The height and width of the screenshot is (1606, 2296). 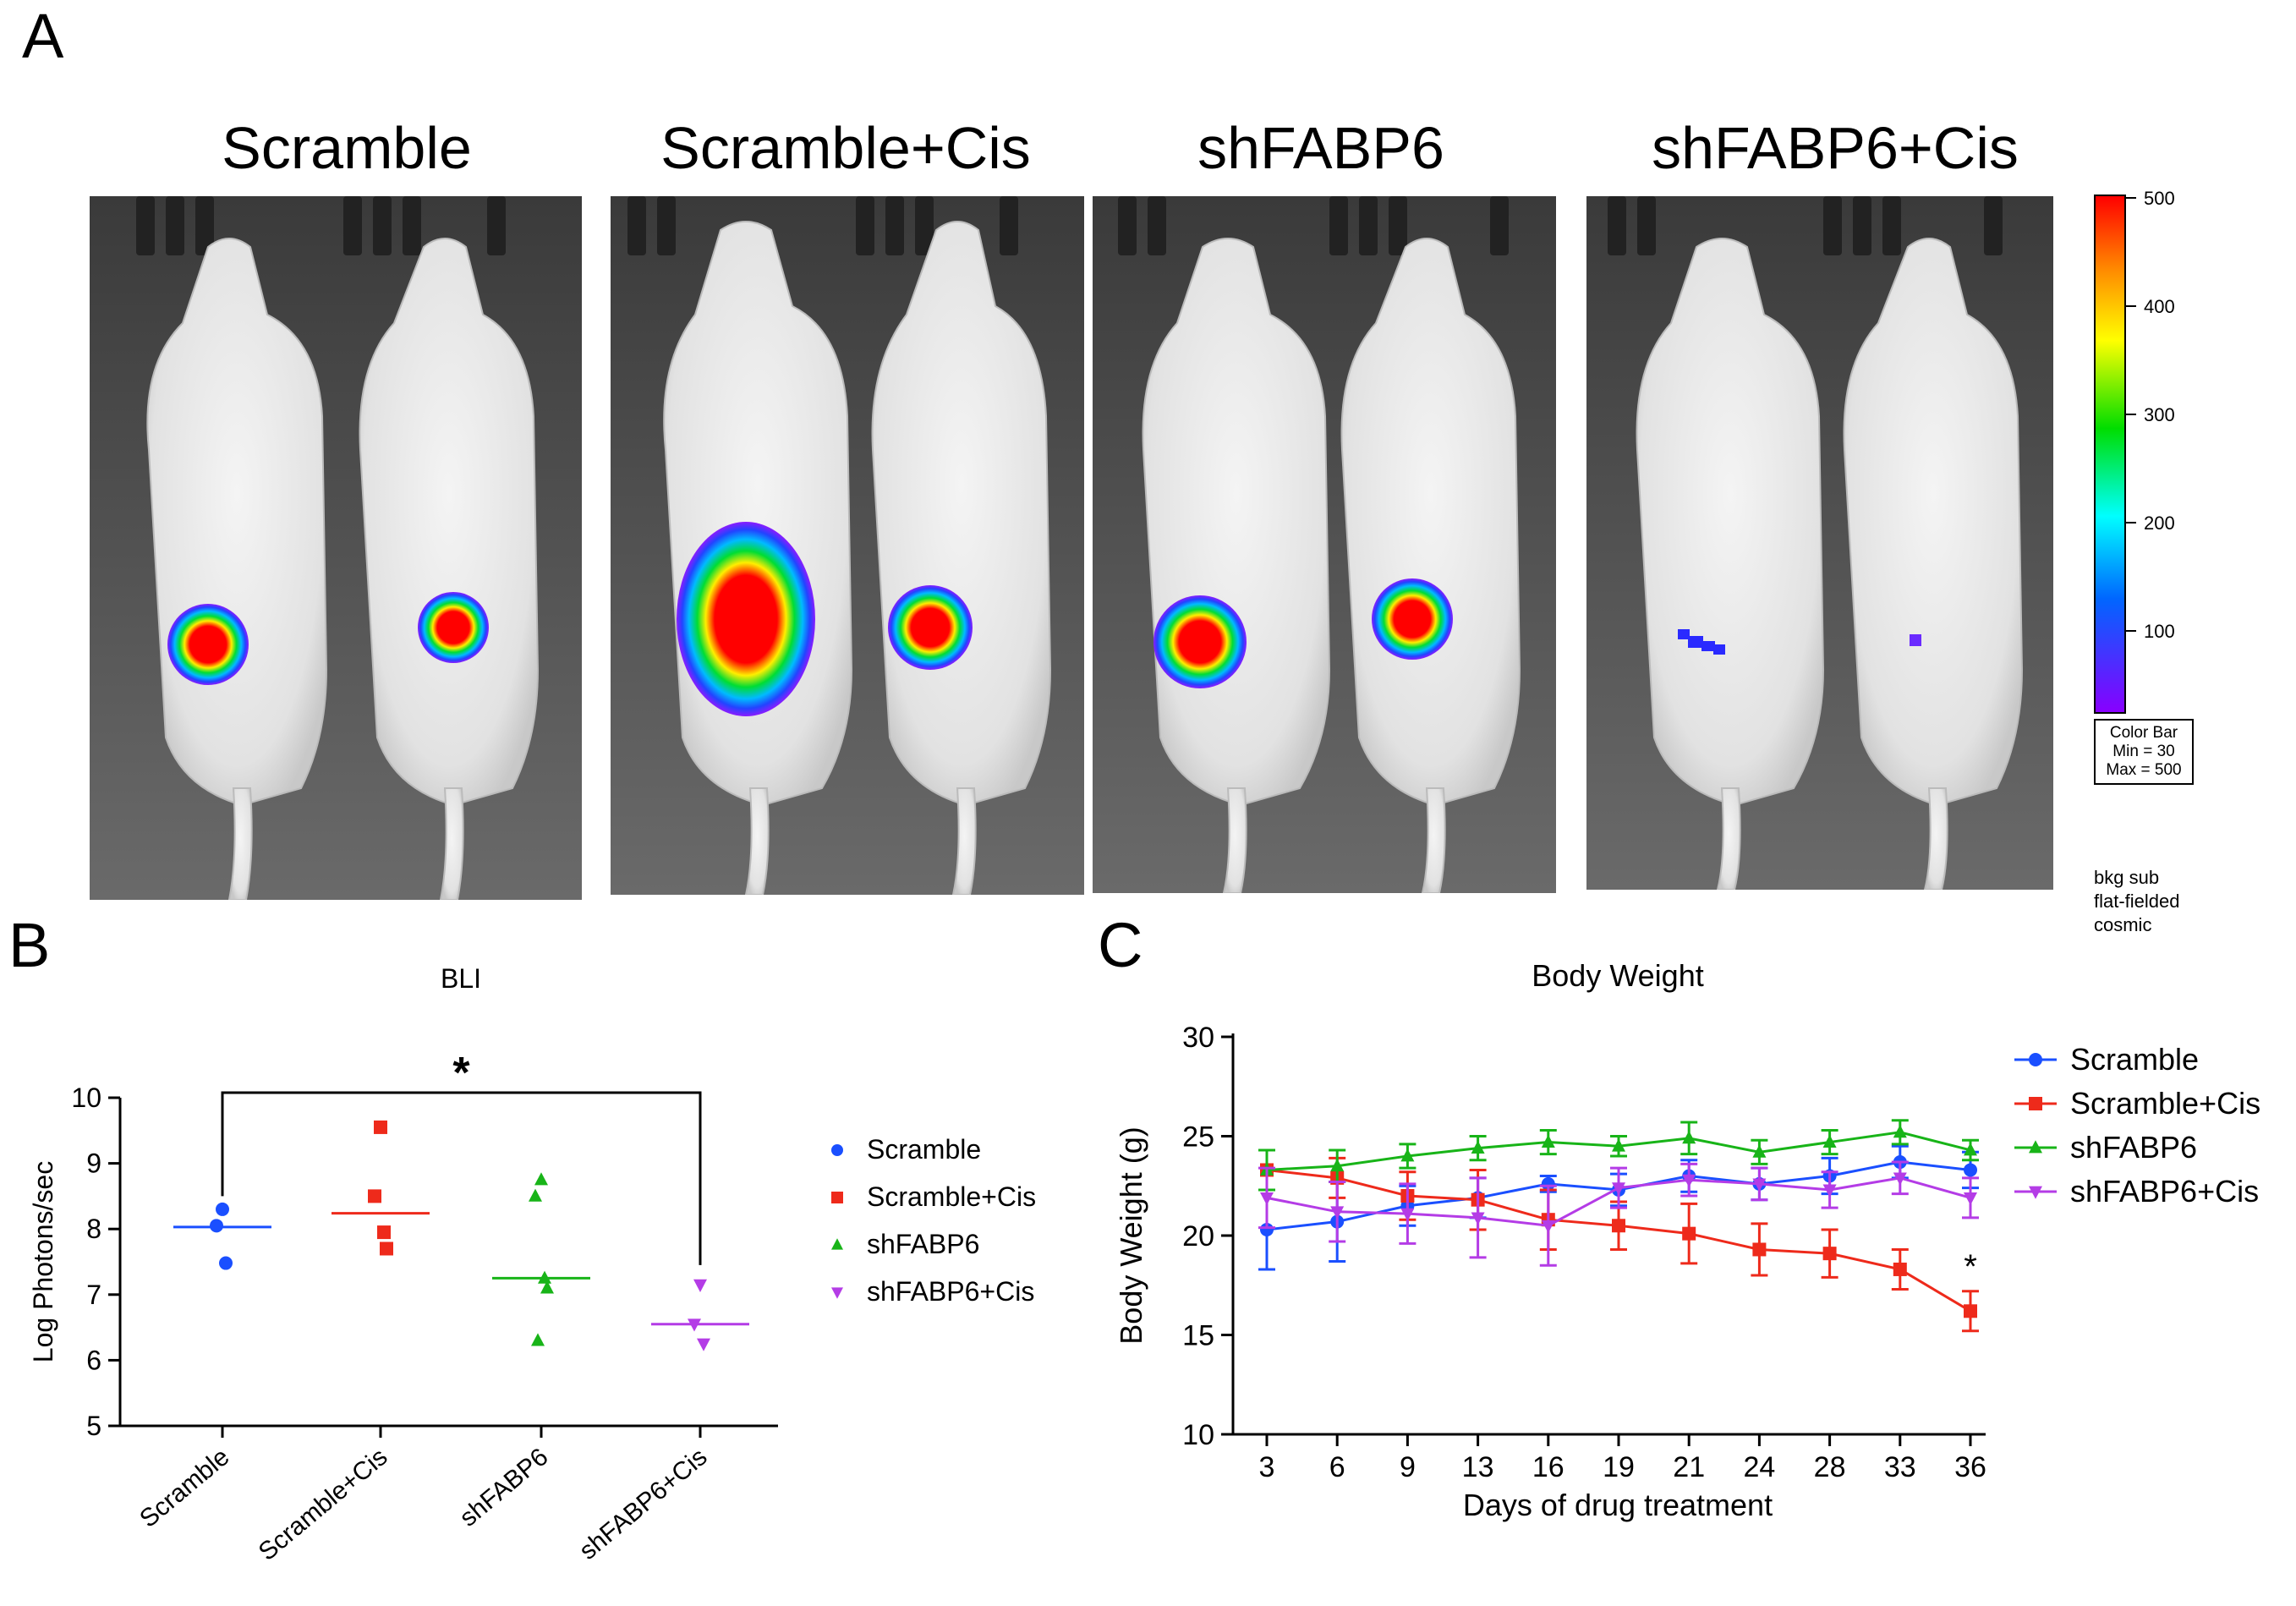 I want to click on colorbar-legend-box: Color Bar Min = 30 Max = 500, so click(x=2144, y=752).